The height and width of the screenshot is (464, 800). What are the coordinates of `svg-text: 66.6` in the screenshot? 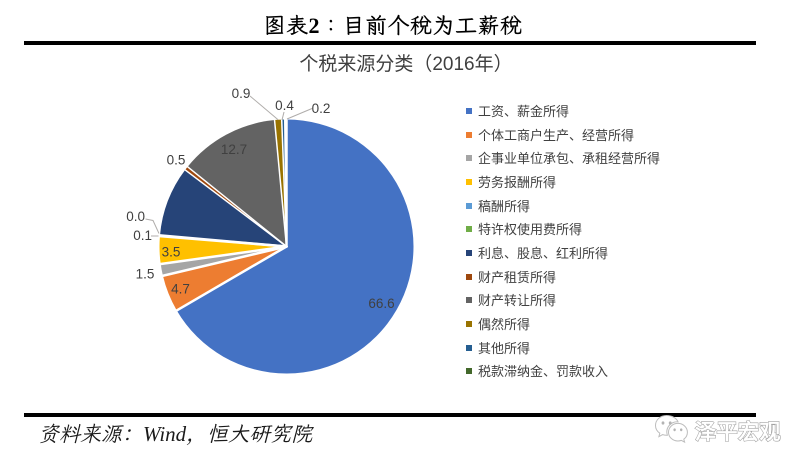 It's located at (381, 303).